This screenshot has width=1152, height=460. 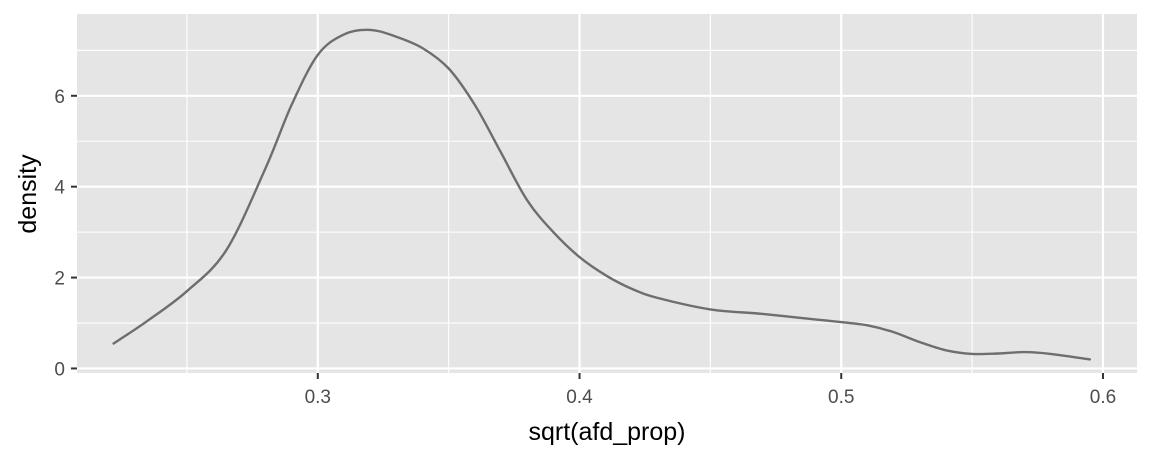 What do you see at coordinates (710, 390) in the screenshot?
I see `x-axis: 0.3 0.4 0.5 0.6` at bounding box center [710, 390].